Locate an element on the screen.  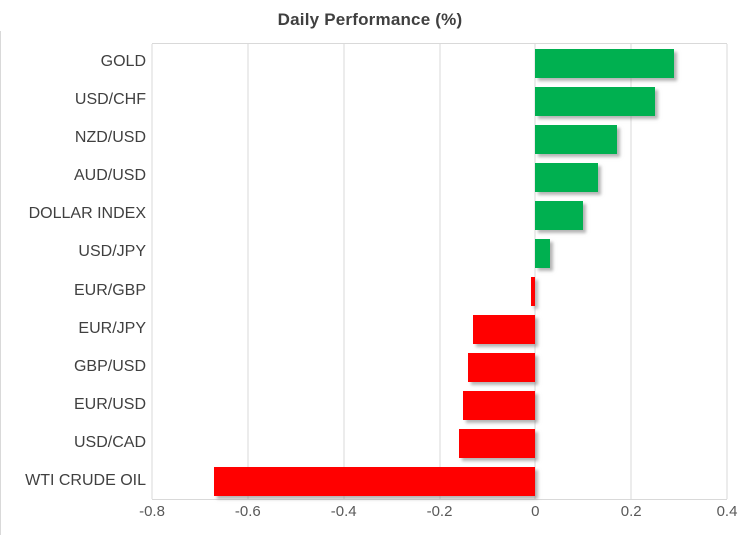
x-tick-label: -0.6 is located at coordinates (247, 511).